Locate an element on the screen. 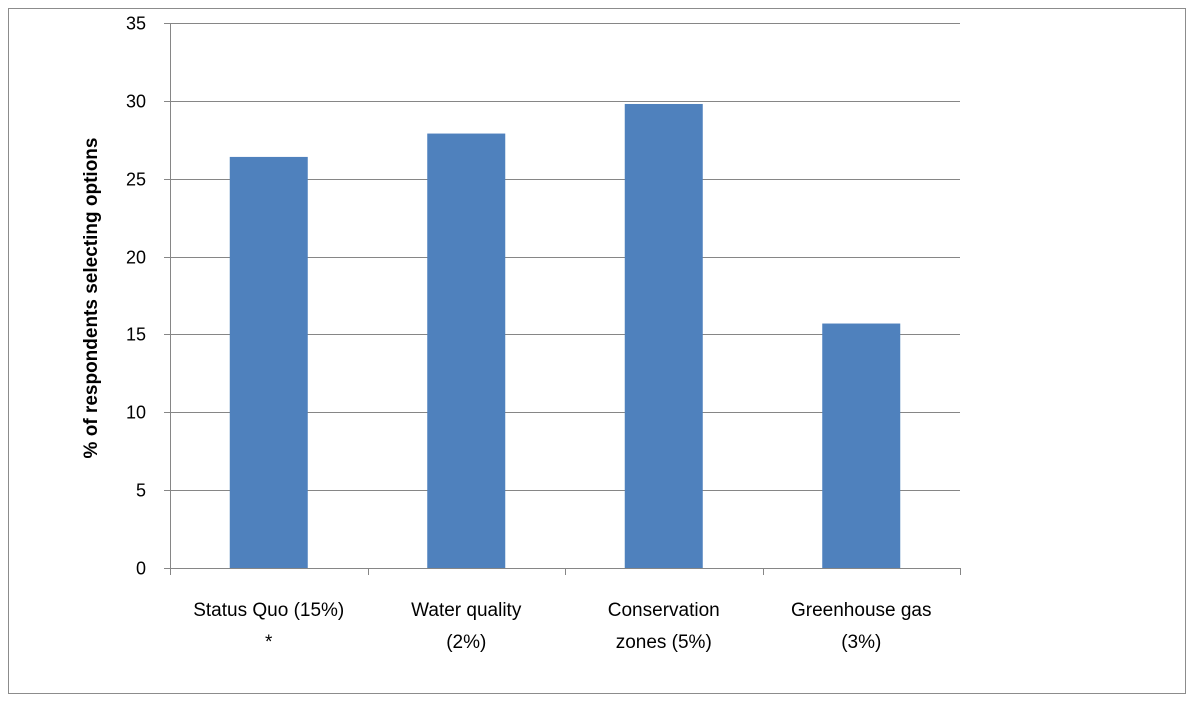 The height and width of the screenshot is (704, 1195). y-tick-label: 35 is located at coordinates (136, 24).